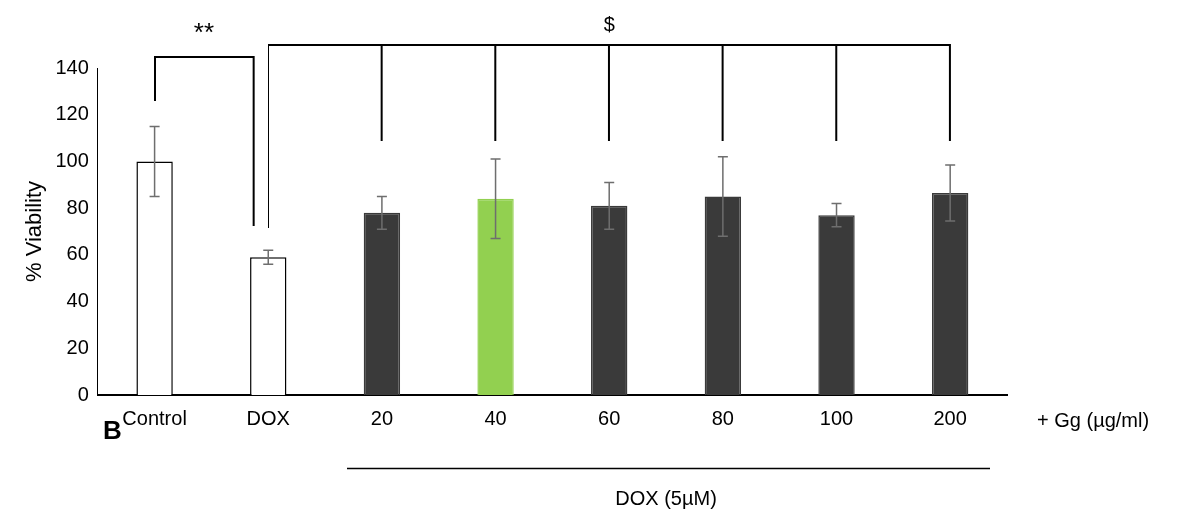 This screenshot has width=1185, height=519. What do you see at coordinates (268, 417) in the screenshot?
I see `x-tick-label: DOX` at bounding box center [268, 417].